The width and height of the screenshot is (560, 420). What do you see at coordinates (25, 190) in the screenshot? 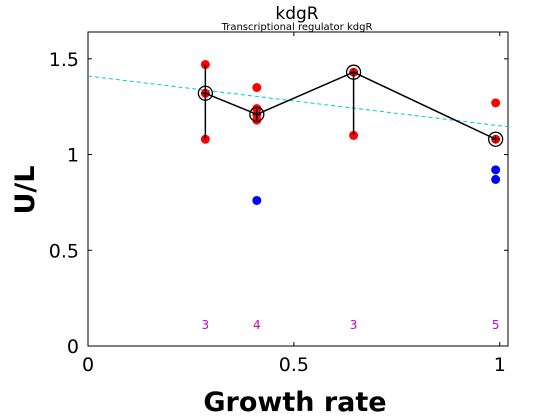
I see `y-axis-label: U/L` at bounding box center [25, 190].